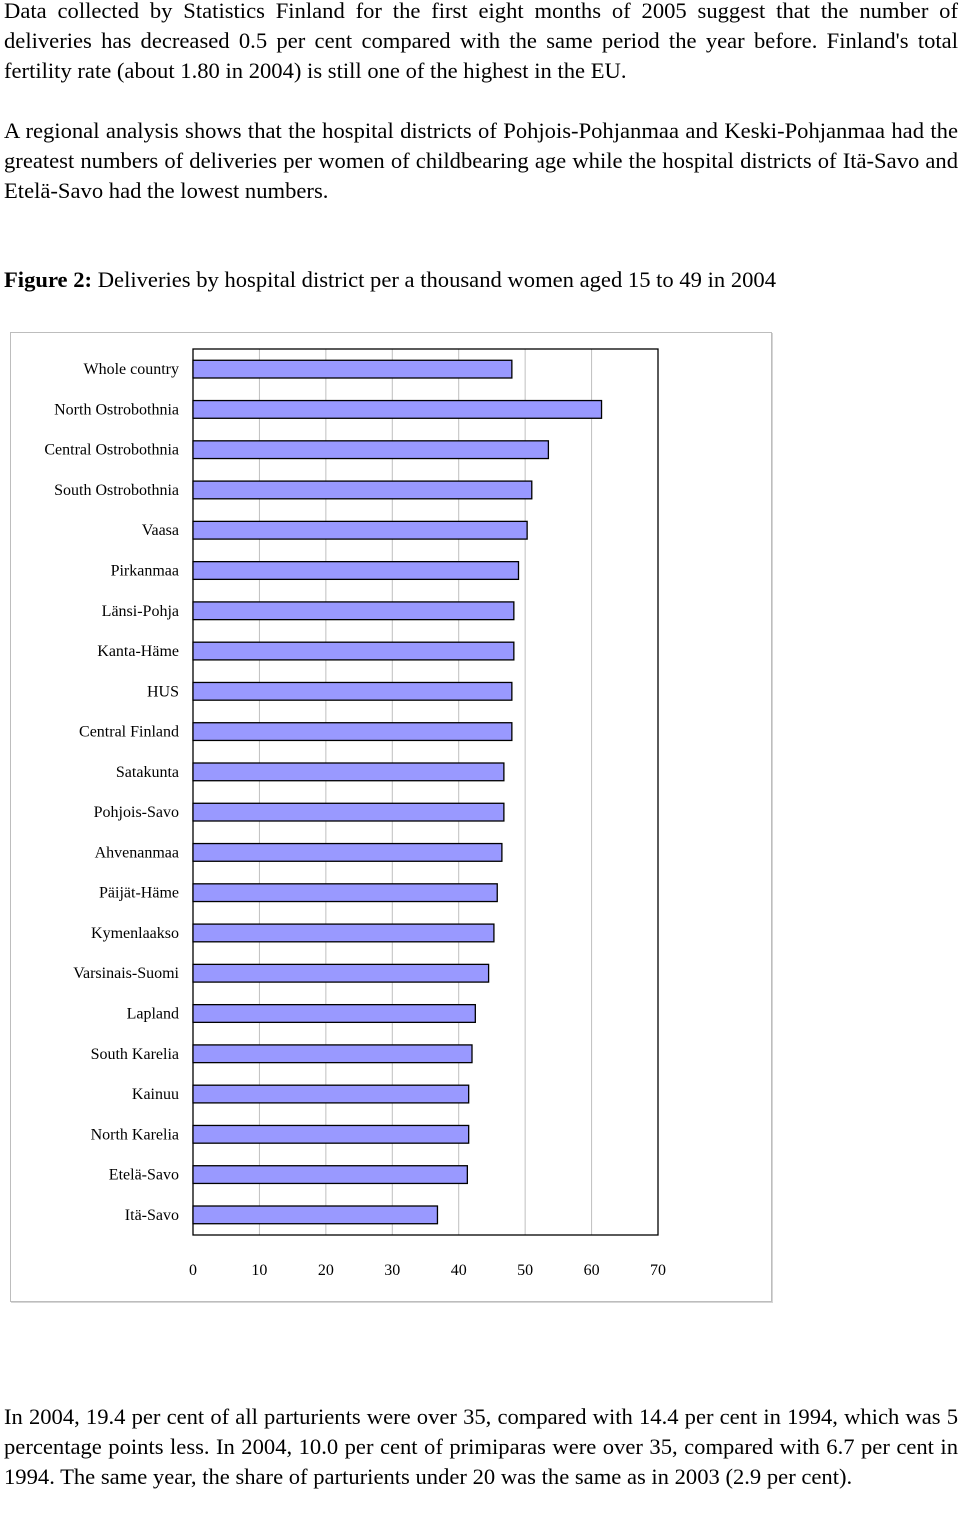  I want to click on category-label: Ahvenanmaa, so click(137, 852).